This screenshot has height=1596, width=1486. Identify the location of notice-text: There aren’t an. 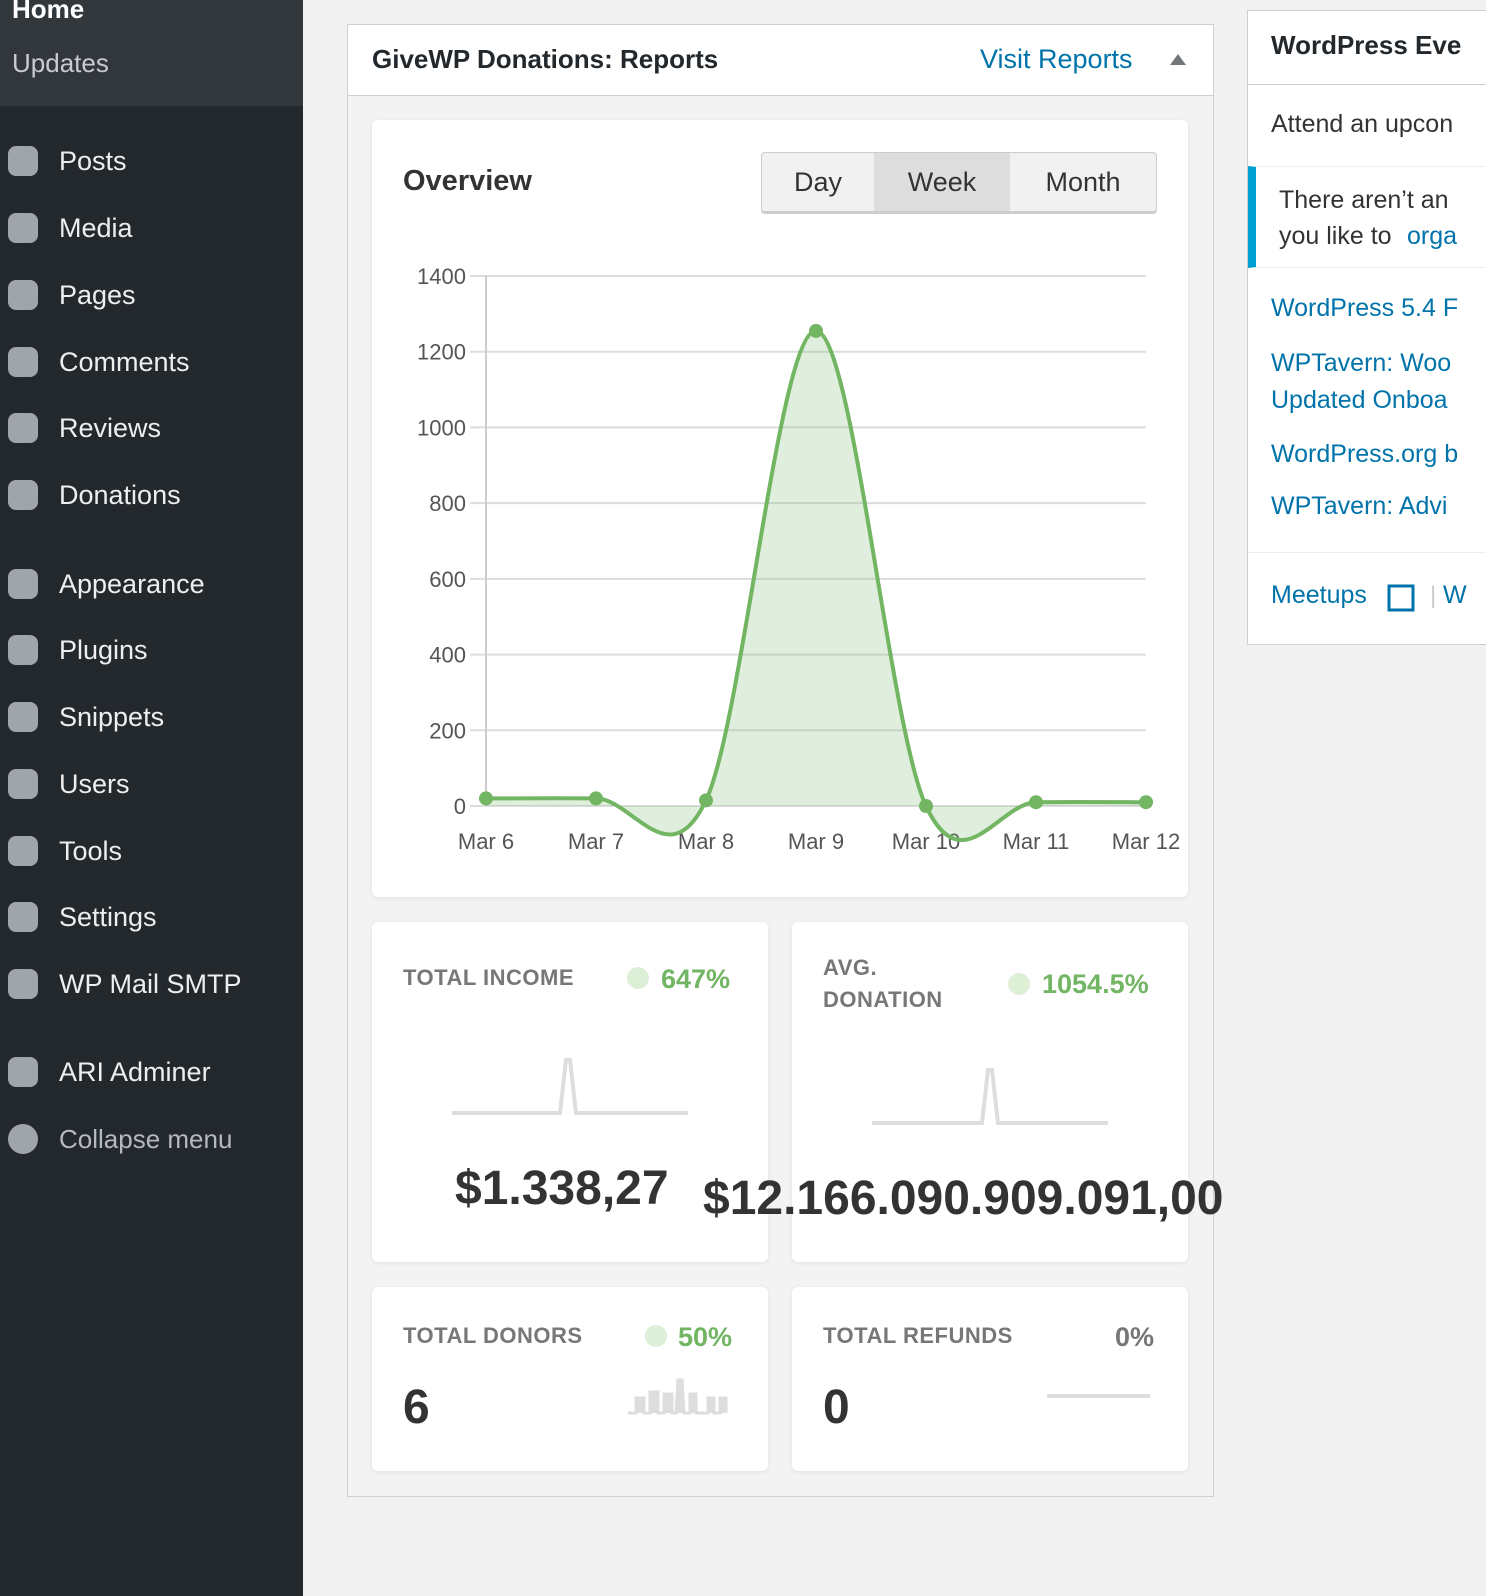
(1364, 200).